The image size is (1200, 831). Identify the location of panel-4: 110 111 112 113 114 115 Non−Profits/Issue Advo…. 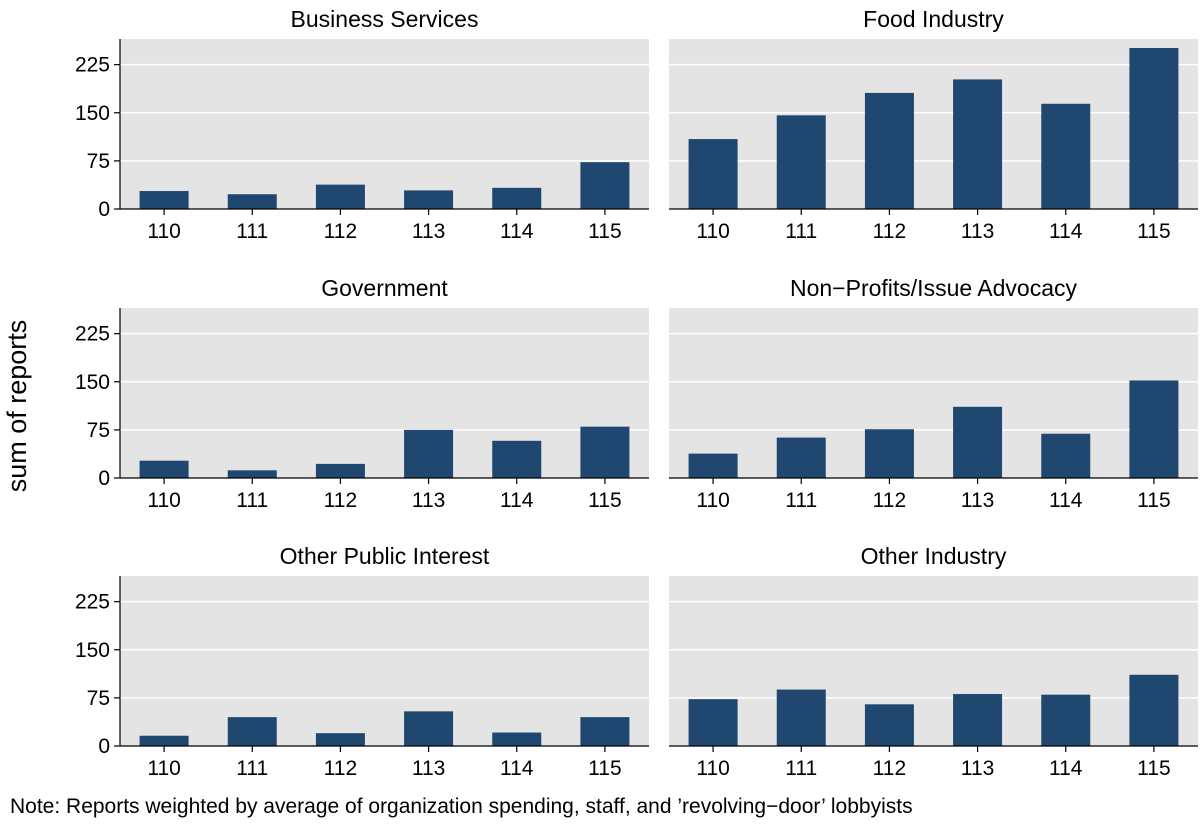
(933, 393).